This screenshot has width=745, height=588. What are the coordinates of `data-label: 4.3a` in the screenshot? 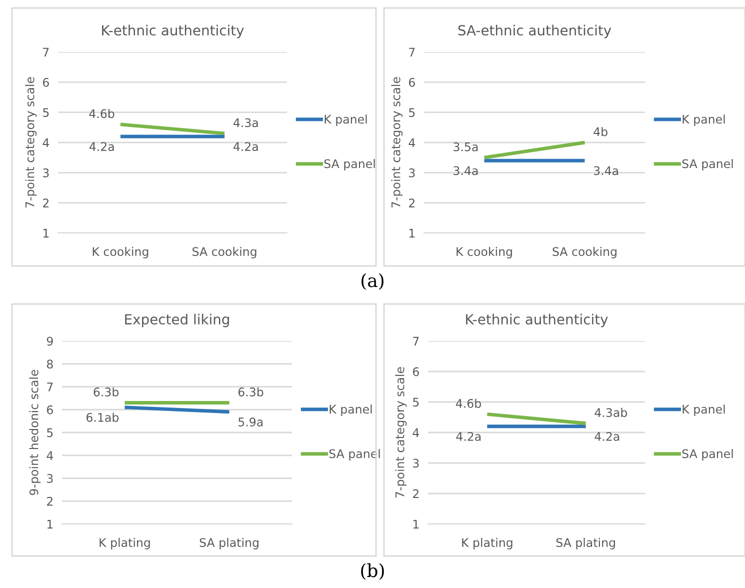 It's located at (245, 123).